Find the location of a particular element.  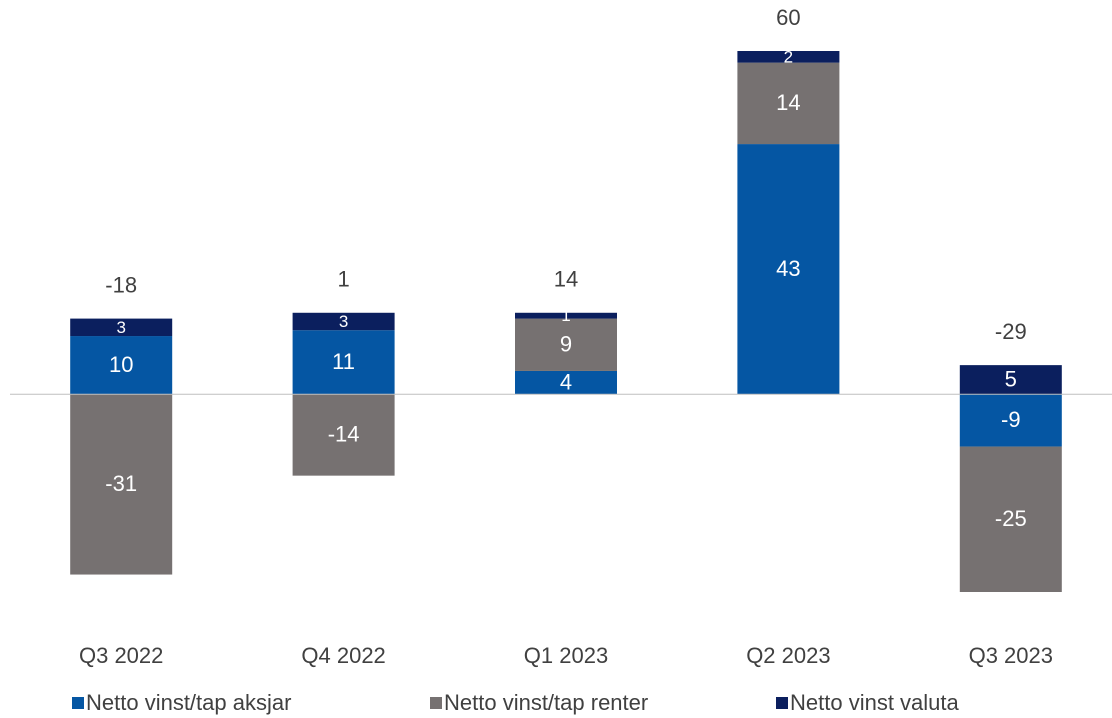

x-tick-label: Q1 2023 is located at coordinates (566, 655).